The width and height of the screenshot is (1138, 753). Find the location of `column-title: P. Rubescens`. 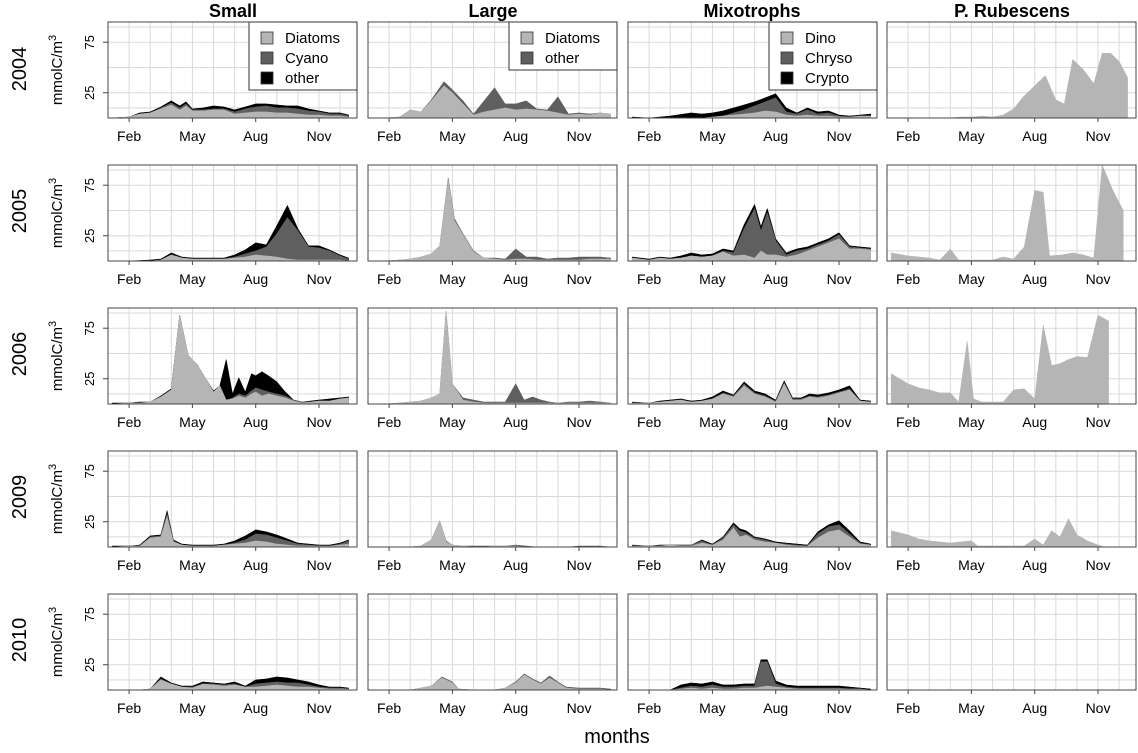

column-title: P. Rubescens is located at coordinates (1012, 11).